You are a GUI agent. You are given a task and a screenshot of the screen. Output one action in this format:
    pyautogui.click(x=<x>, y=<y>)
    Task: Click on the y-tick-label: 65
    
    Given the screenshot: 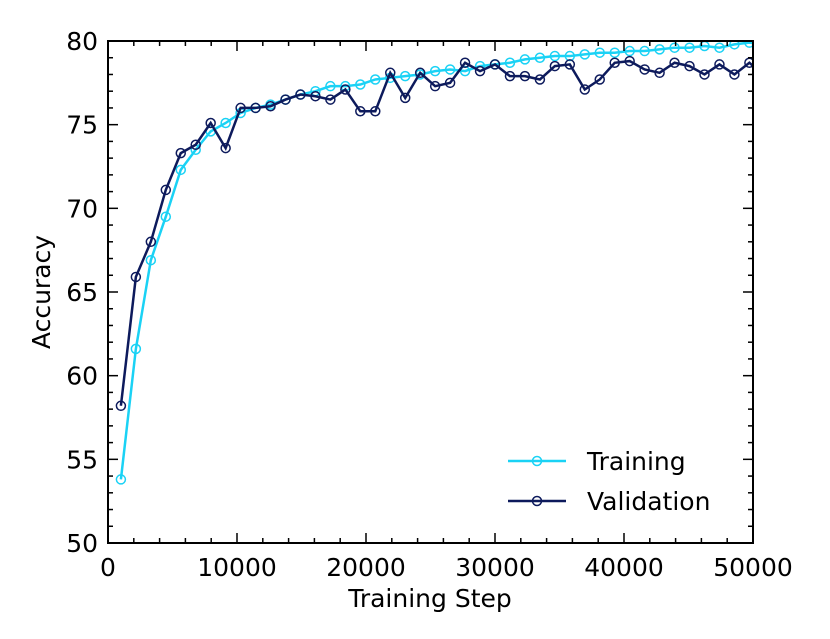 What is the action you would take?
    pyautogui.click(x=82, y=292)
    